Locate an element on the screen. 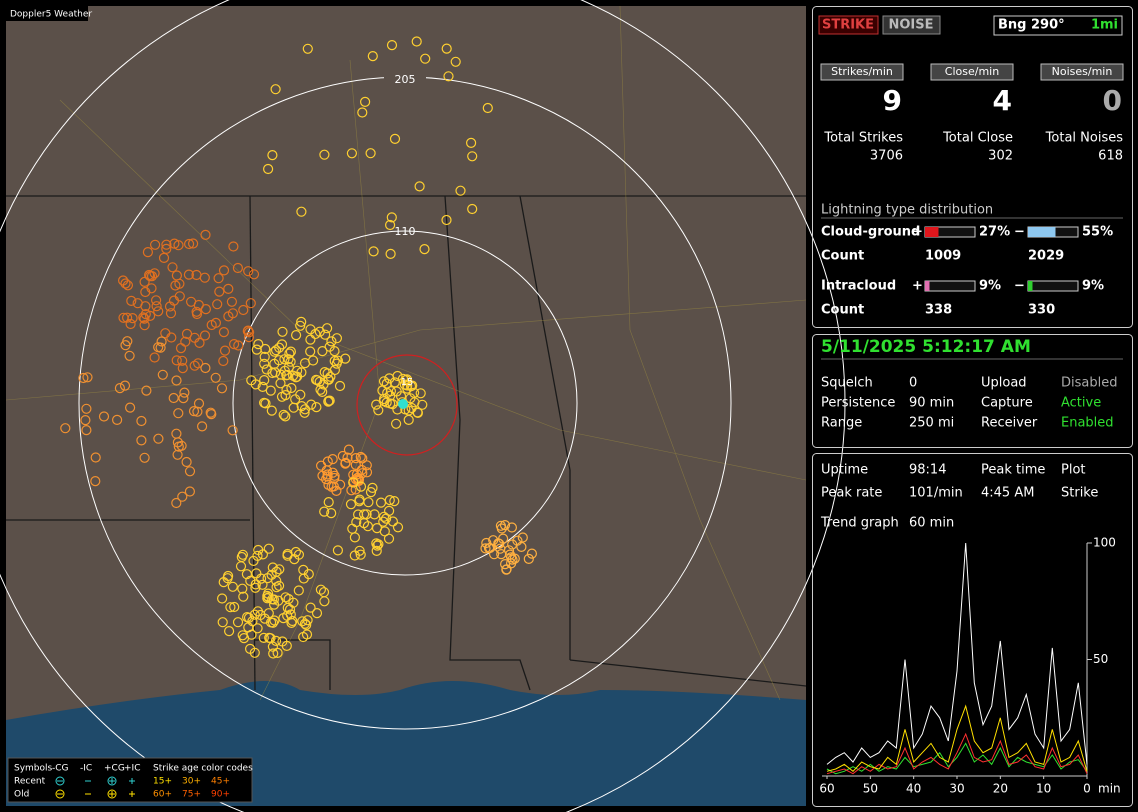  label: Disabled is located at coordinates (1089, 383).